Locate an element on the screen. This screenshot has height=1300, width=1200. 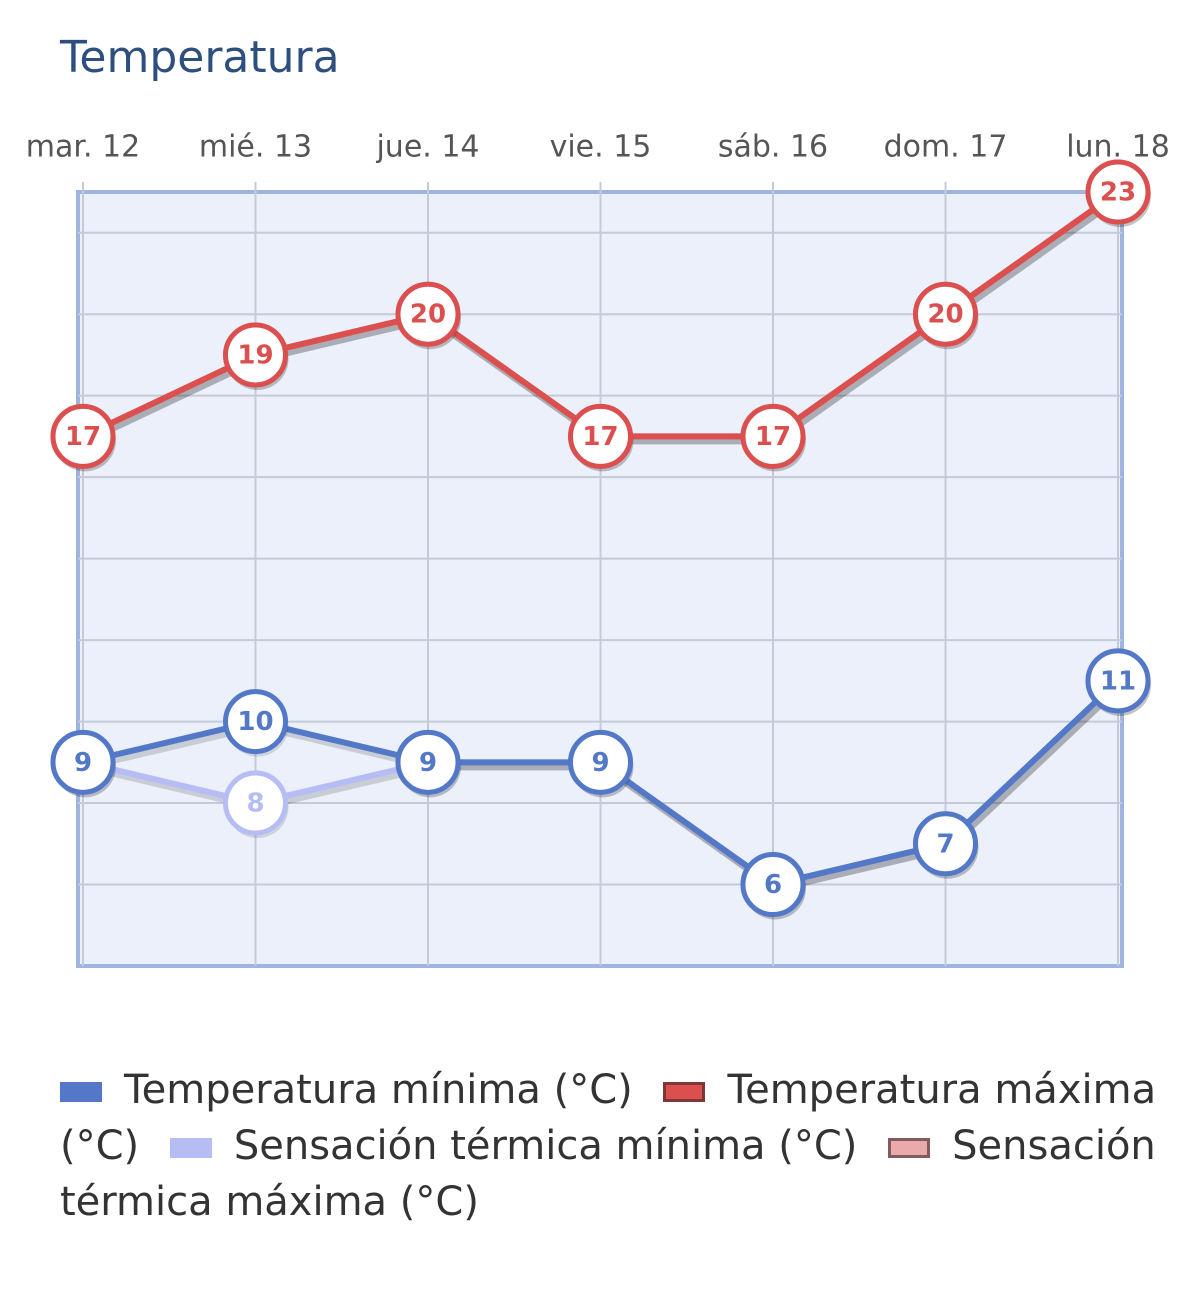
value-label: 6 is located at coordinates (773, 885).